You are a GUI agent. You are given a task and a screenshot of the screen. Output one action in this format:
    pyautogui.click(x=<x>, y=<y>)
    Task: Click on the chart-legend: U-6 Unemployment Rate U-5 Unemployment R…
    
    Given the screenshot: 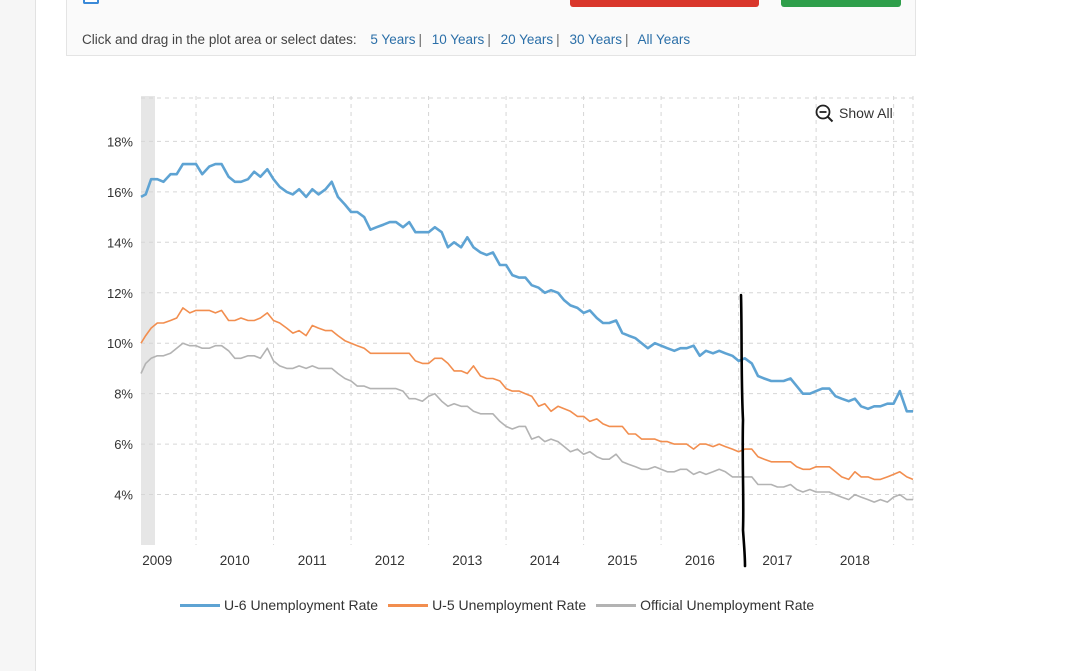 What is the action you would take?
    pyautogui.click(x=502, y=605)
    